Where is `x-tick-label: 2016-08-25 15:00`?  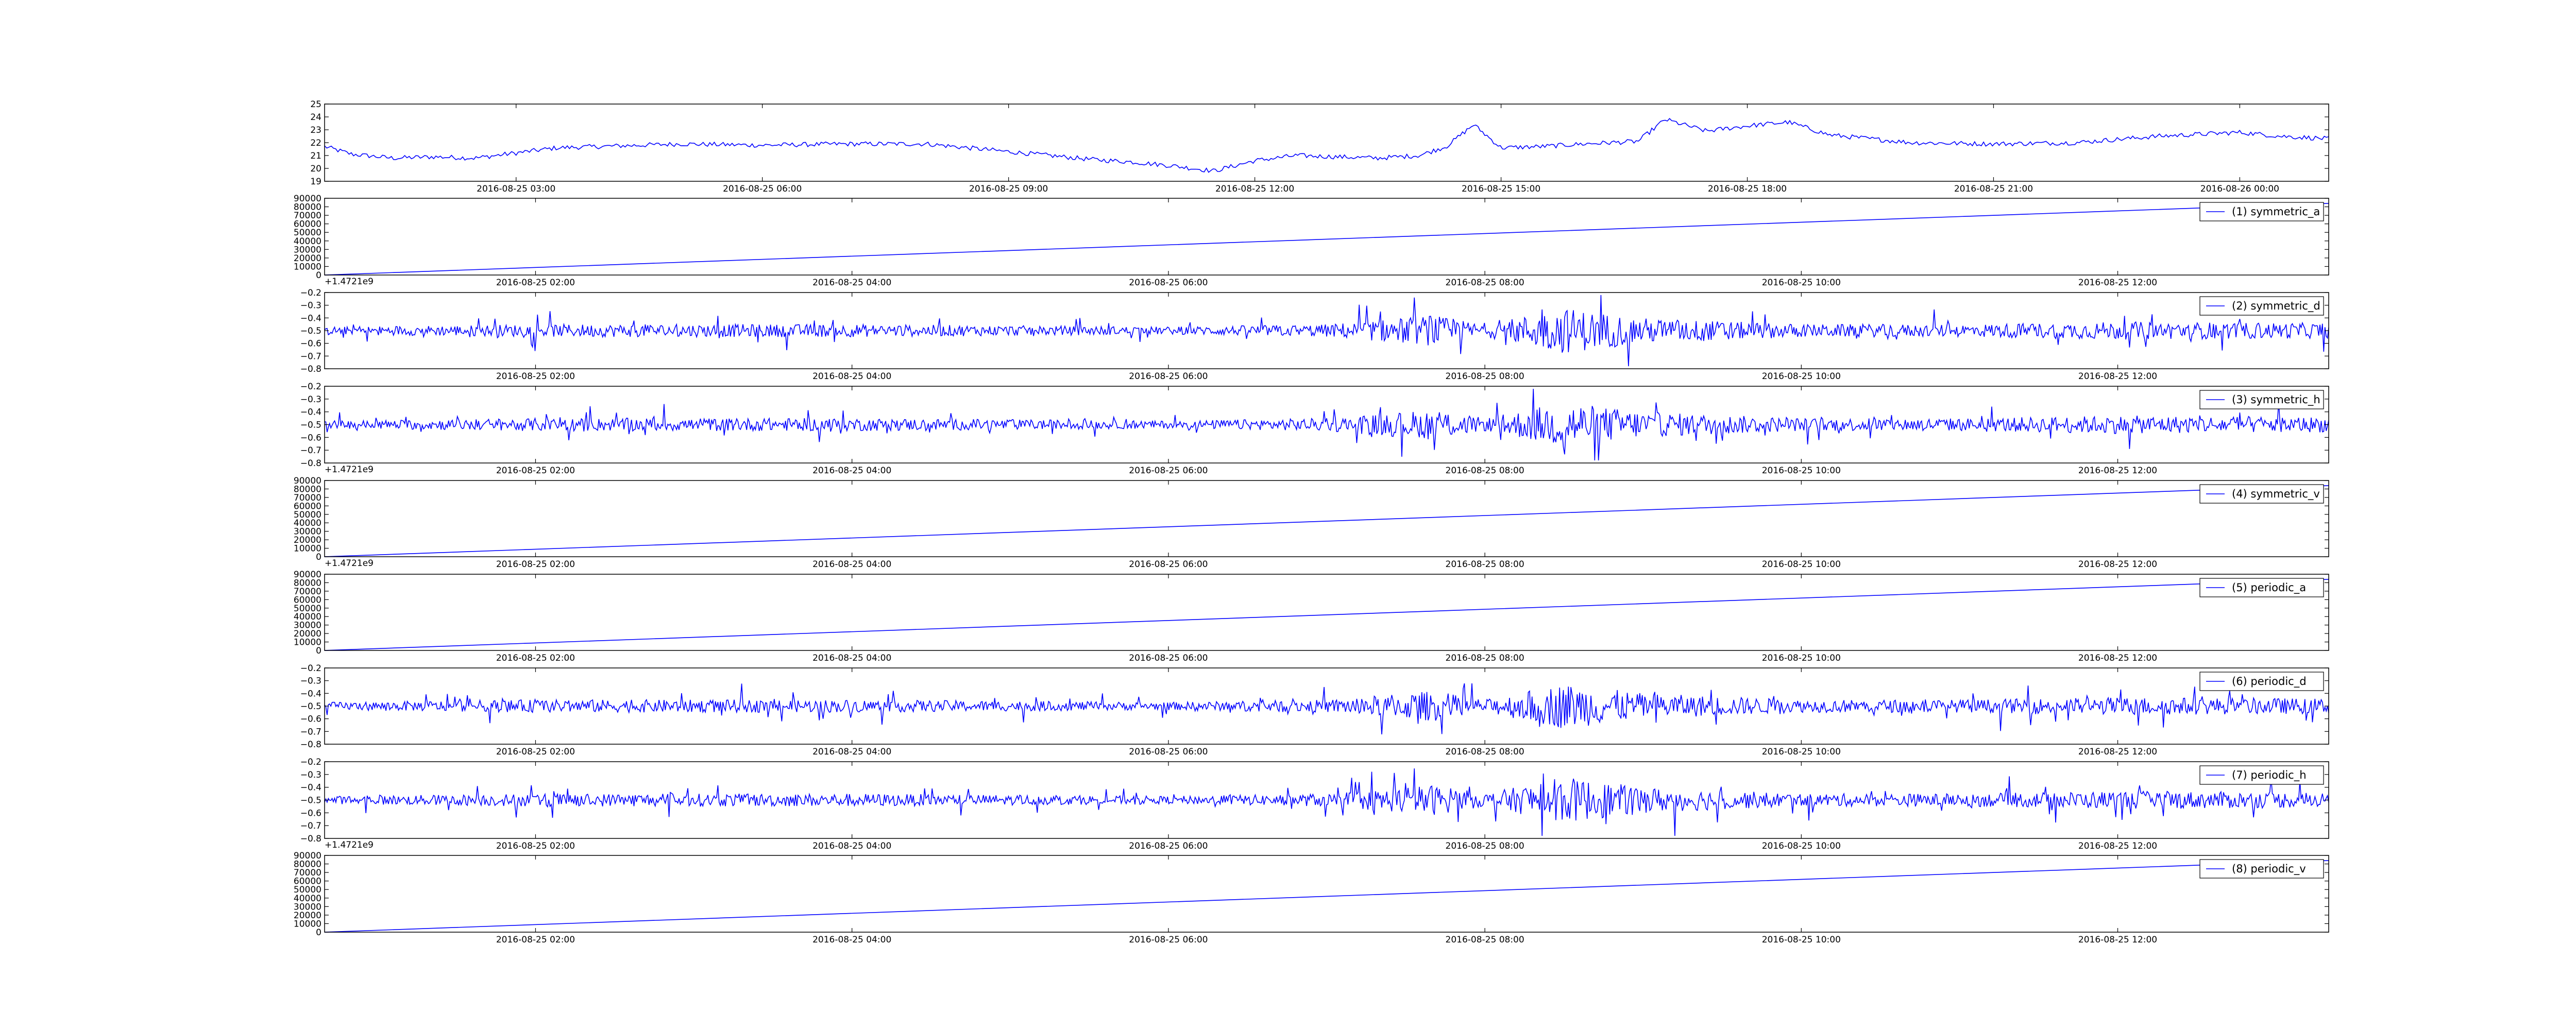 x-tick-label: 2016-08-25 15:00 is located at coordinates (1501, 189).